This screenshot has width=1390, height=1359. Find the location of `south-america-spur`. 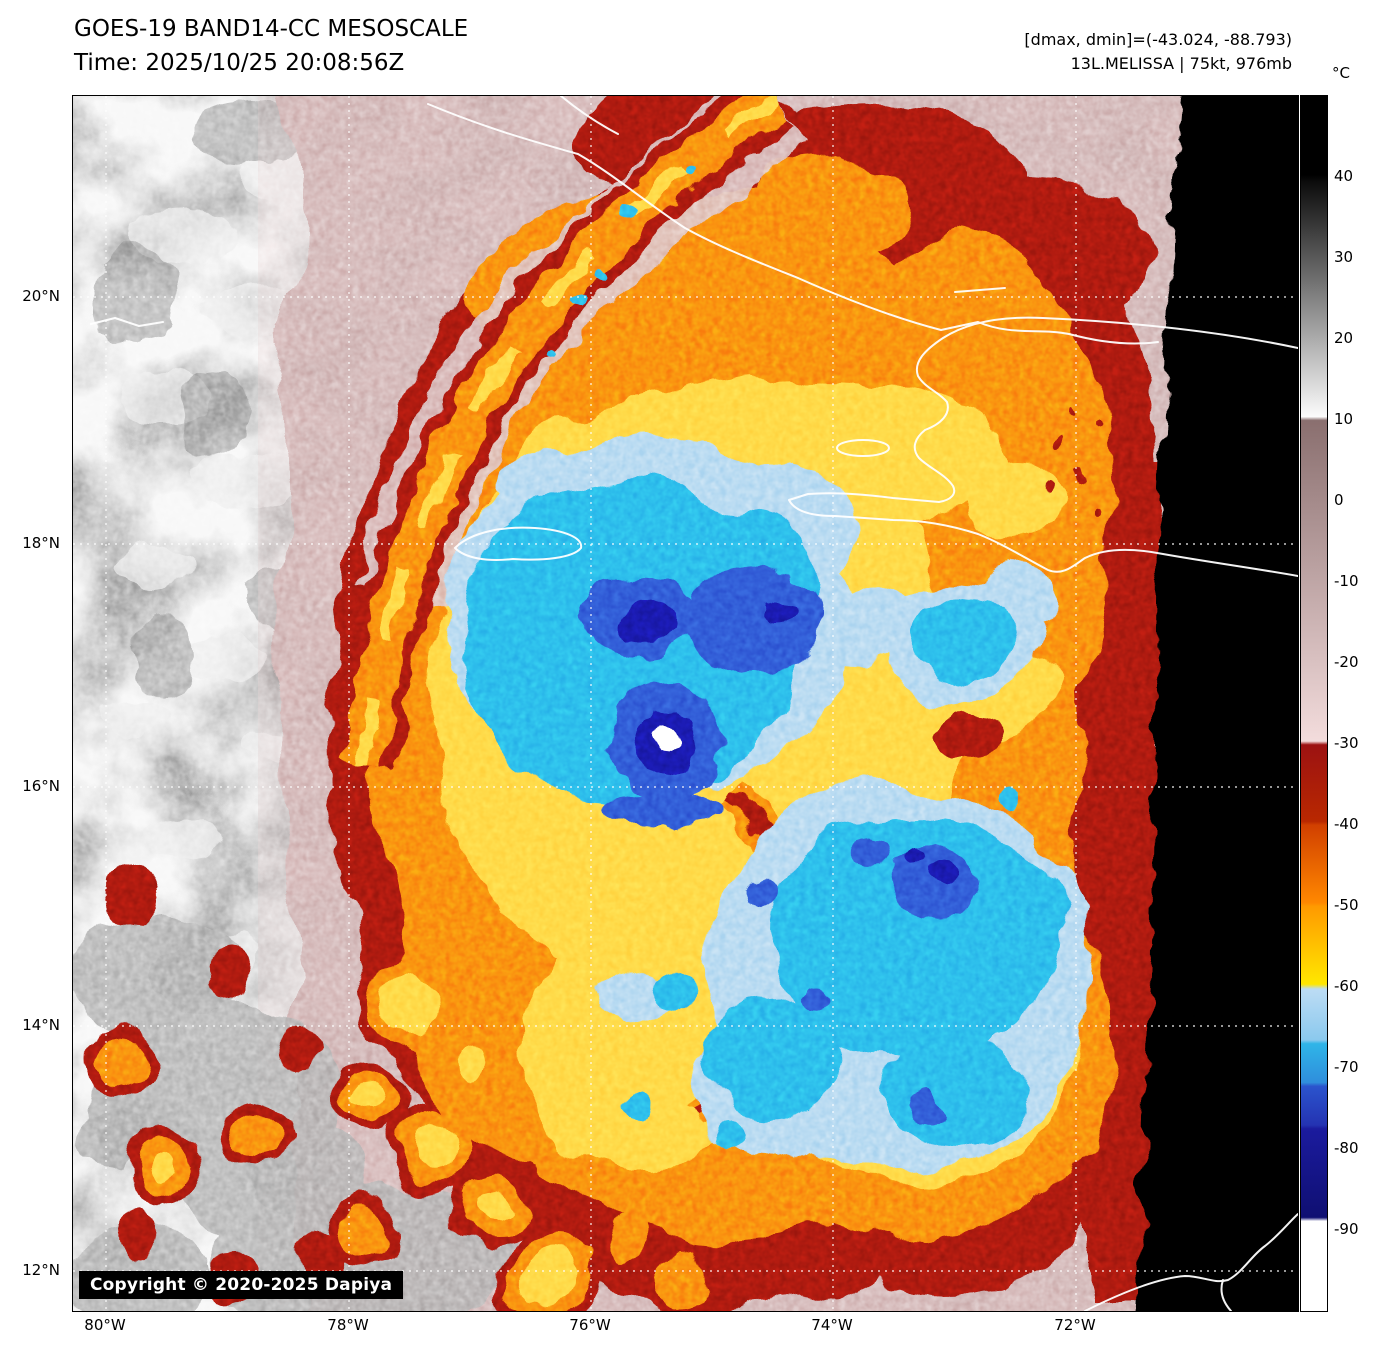

south-america-spur is located at coordinates (1226, 1295).